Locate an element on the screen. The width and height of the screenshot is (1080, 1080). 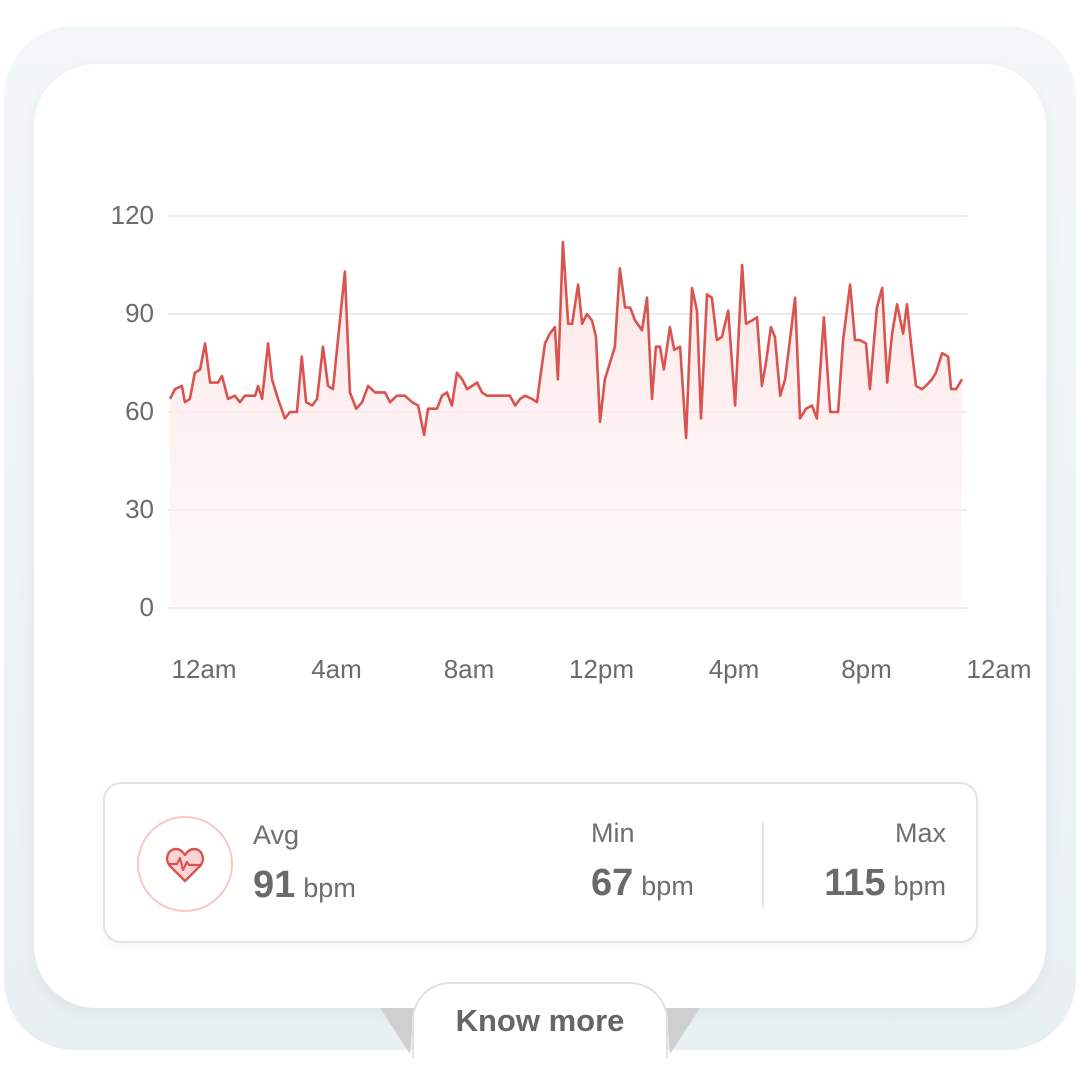
max-value: 115 bpm is located at coordinates (885, 883).